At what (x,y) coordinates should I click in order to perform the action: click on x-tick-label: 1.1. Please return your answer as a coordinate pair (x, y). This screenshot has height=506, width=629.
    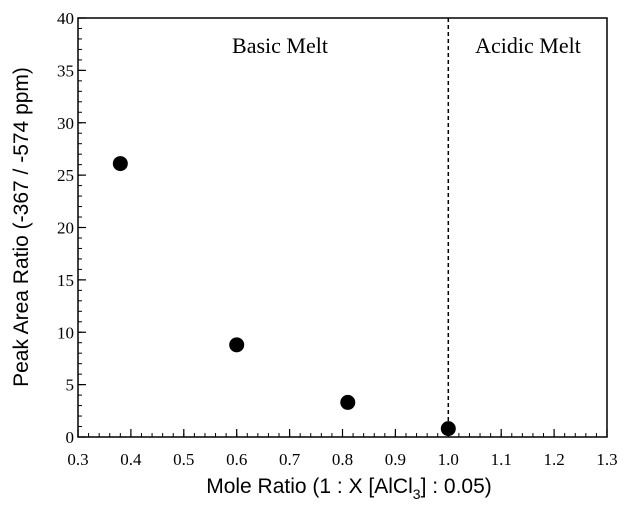
    Looking at the image, I should click on (501, 459).